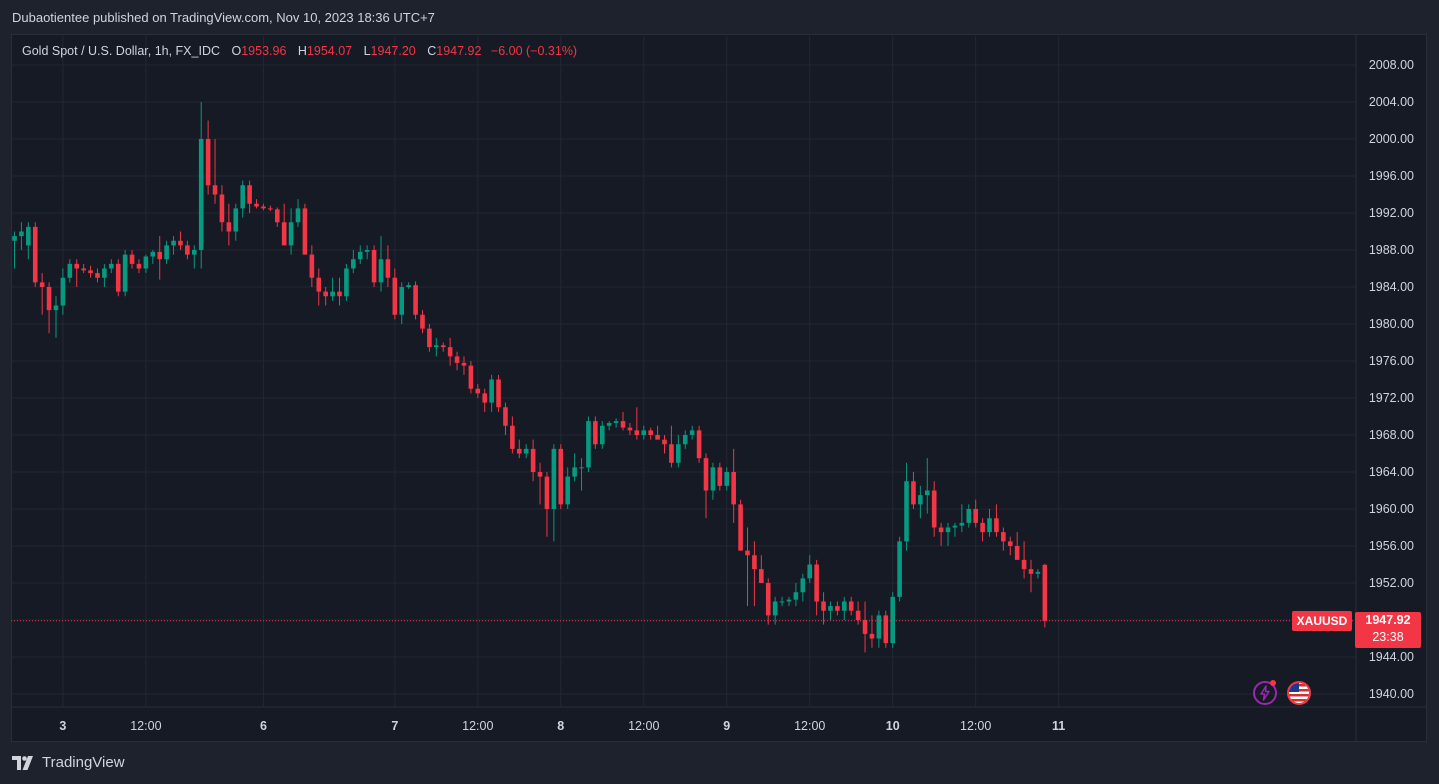  Describe the element at coordinates (1391, 435) in the screenshot. I see `price-tick-label: 1968.00` at that location.